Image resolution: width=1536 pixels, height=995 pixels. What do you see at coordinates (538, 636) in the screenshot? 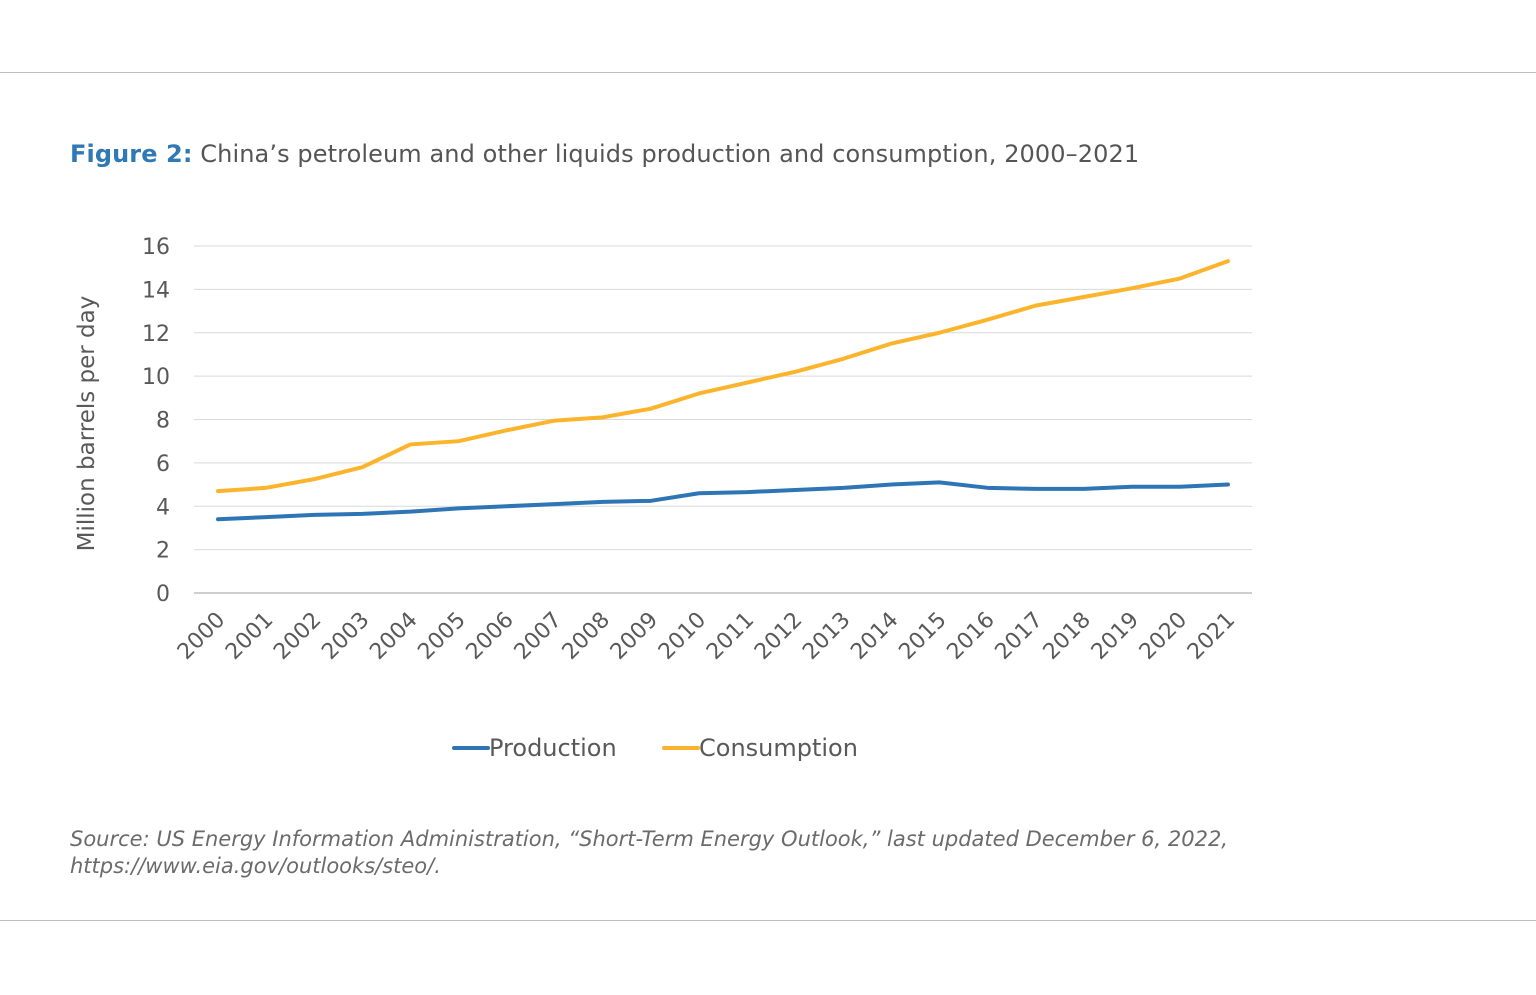
I see `x-tick-label: 2007` at bounding box center [538, 636].